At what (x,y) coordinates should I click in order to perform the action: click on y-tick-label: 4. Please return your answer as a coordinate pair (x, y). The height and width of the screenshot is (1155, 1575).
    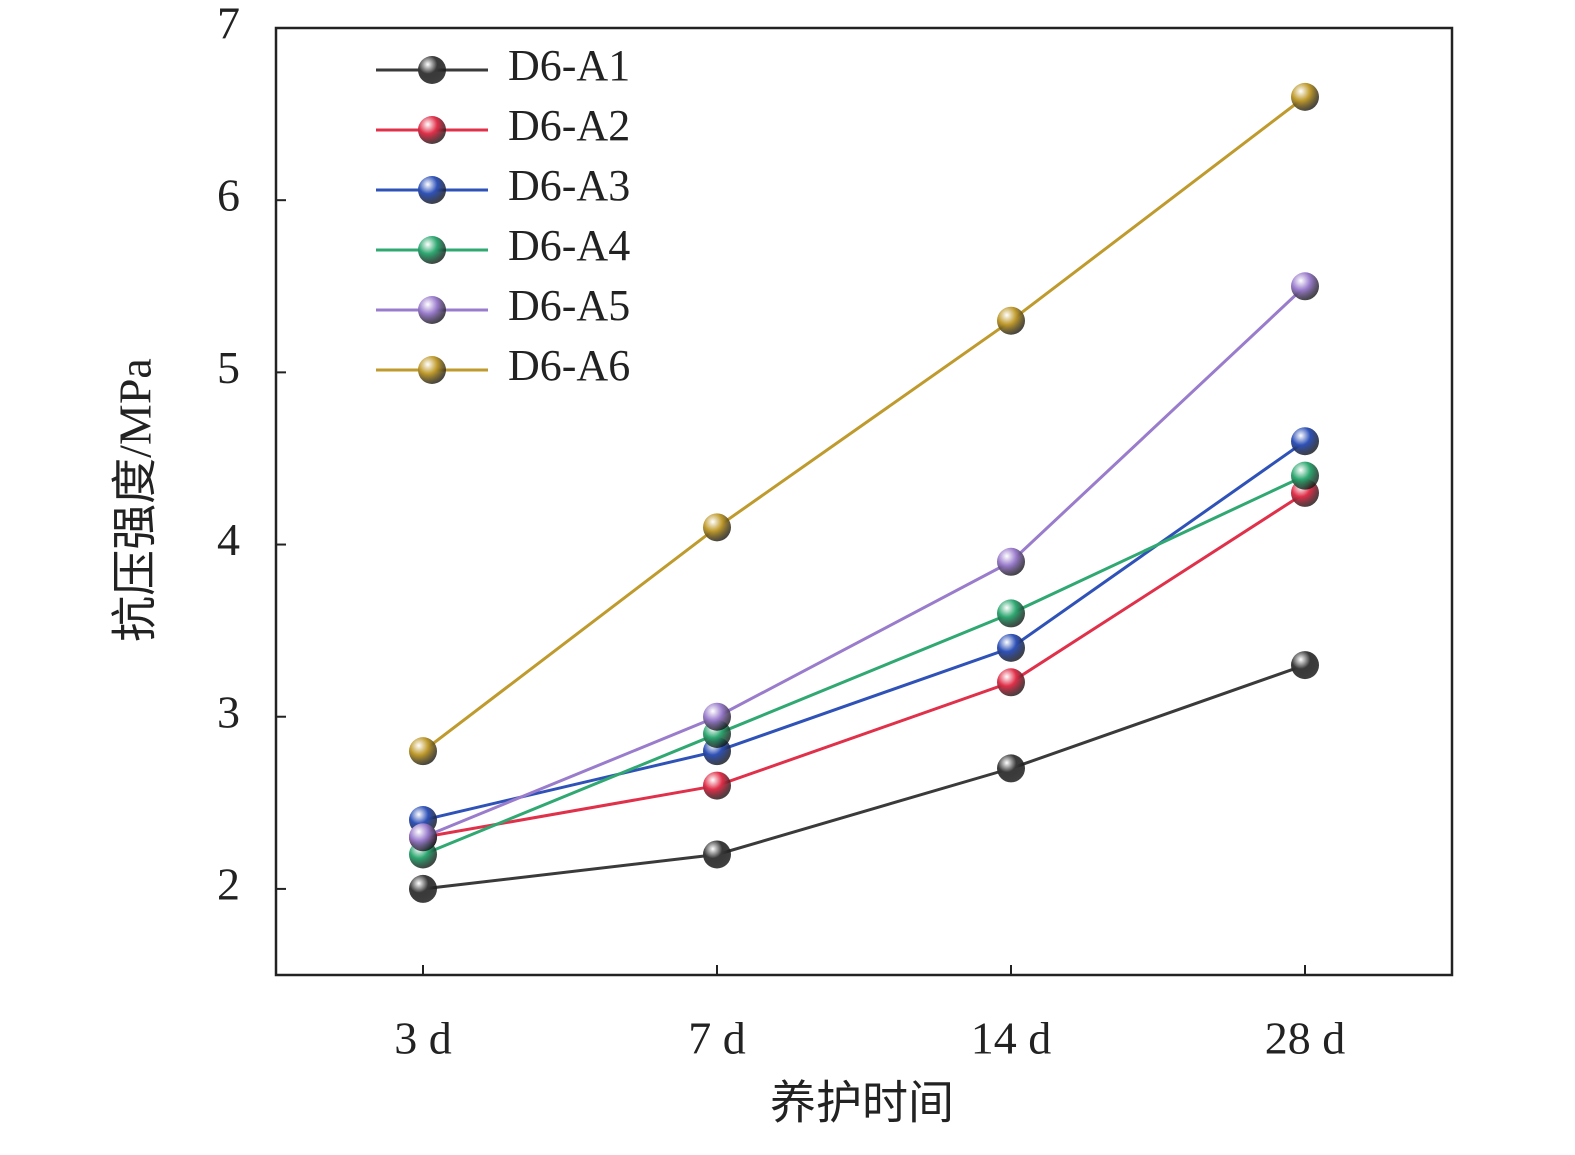
    Looking at the image, I should click on (228, 539).